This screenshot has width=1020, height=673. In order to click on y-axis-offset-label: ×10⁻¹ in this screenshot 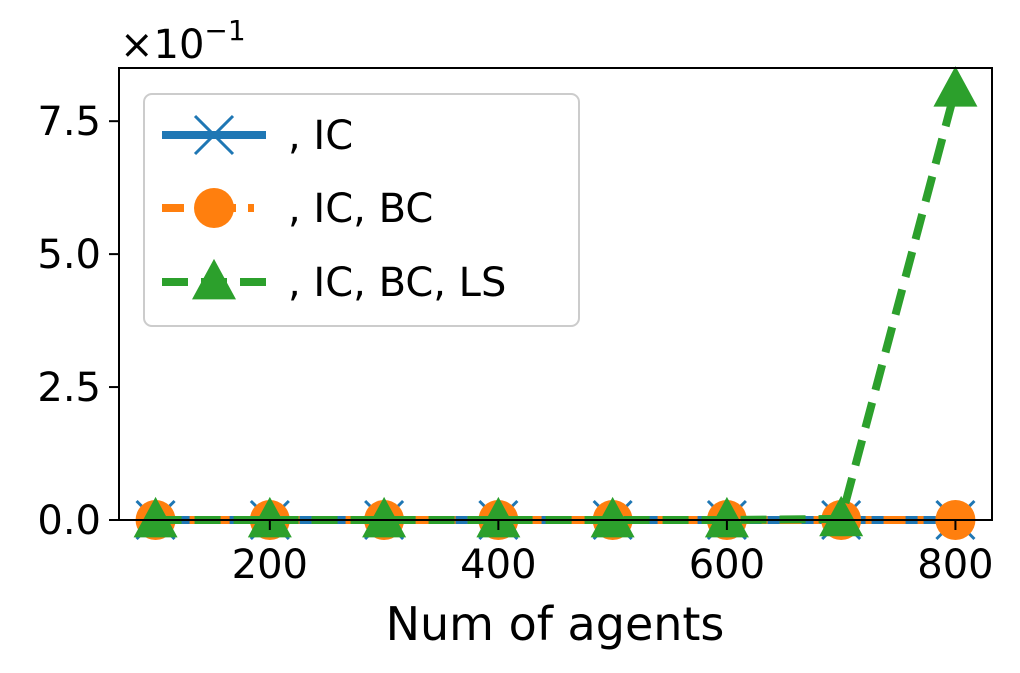, I will do `click(183, 41)`.